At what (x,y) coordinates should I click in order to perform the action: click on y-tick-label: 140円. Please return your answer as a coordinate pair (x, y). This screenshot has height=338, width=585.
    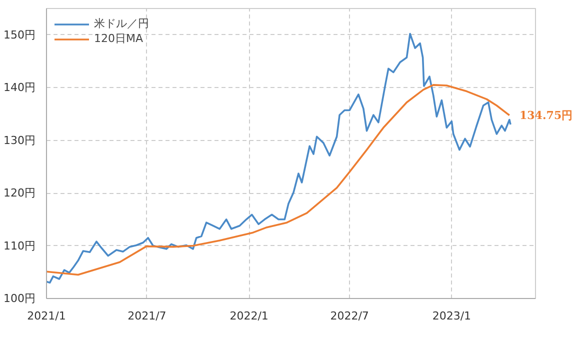
    Looking at the image, I should click on (20, 87).